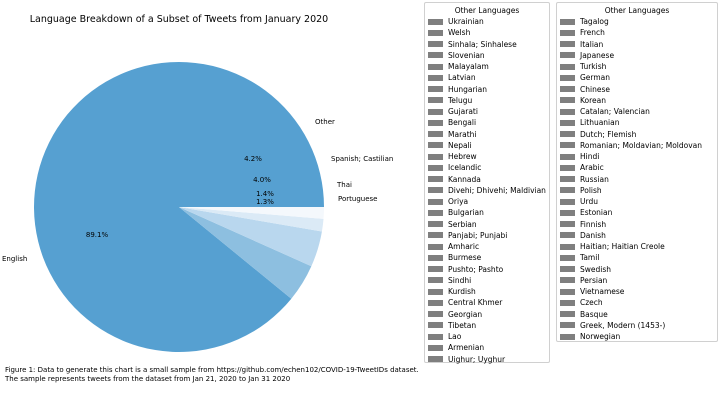  I want to click on legend-entry: Polish, so click(638, 190).